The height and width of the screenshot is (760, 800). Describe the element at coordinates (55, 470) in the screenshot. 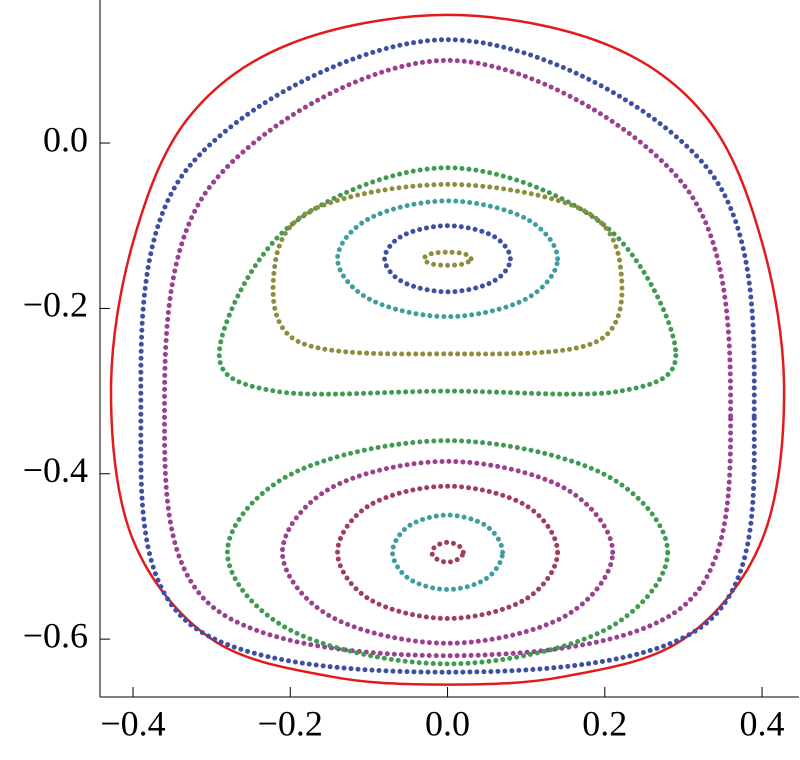

I see `y-tick-label: −0.4` at that location.